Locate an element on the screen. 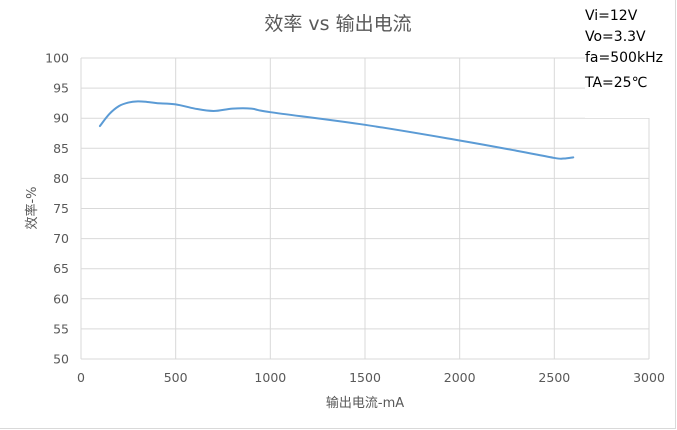 The image size is (677, 430). y-tick-label: 75 is located at coordinates (61, 208).